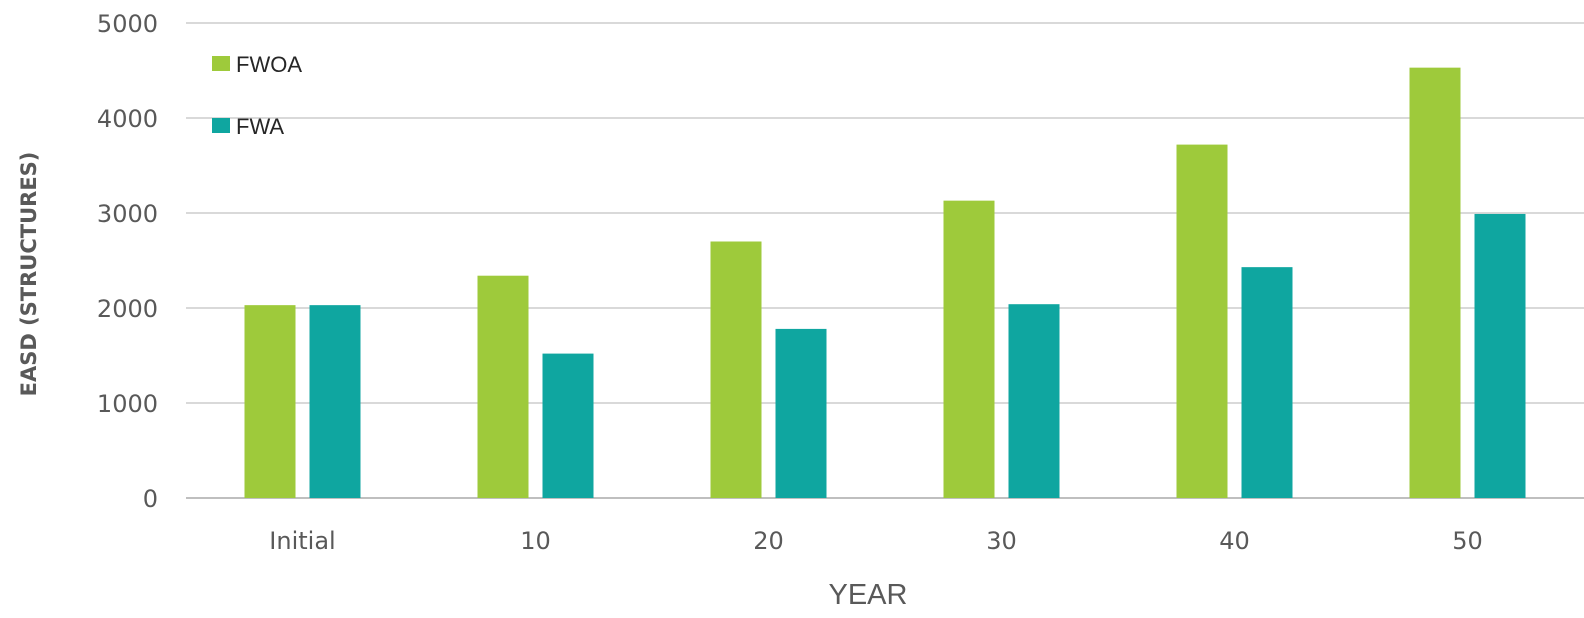 The image size is (1584, 618). I want to click on y-tick-label-4000: 4000, so click(127, 119).